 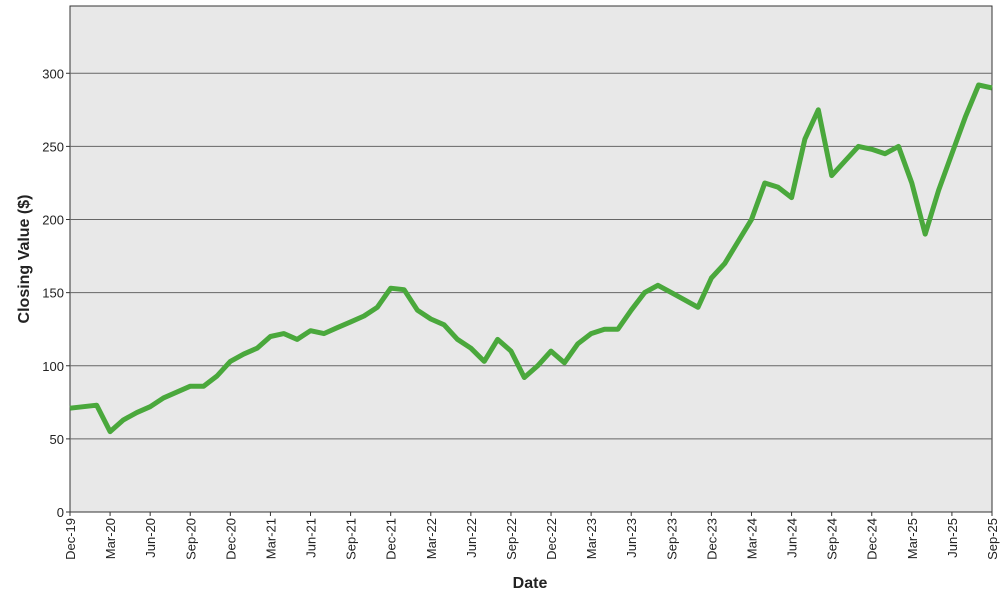 What do you see at coordinates (53, 293) in the screenshot?
I see `y-tick-label: 150` at bounding box center [53, 293].